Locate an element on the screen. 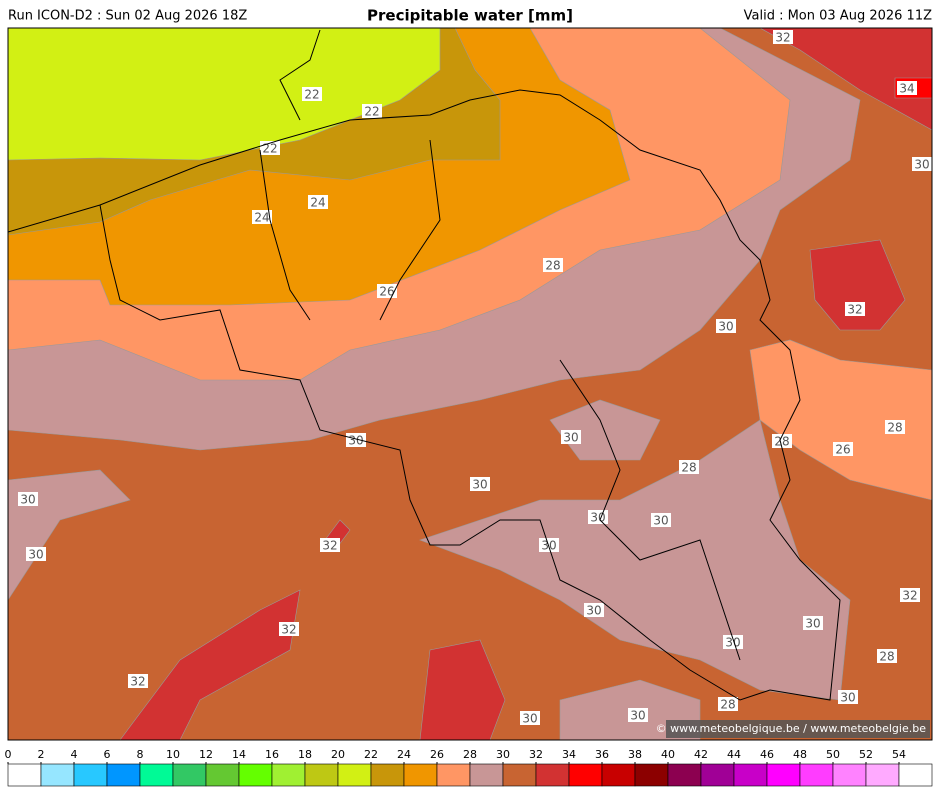 The width and height of the screenshot is (940, 800). copyright-bg is located at coordinates (798, 729).